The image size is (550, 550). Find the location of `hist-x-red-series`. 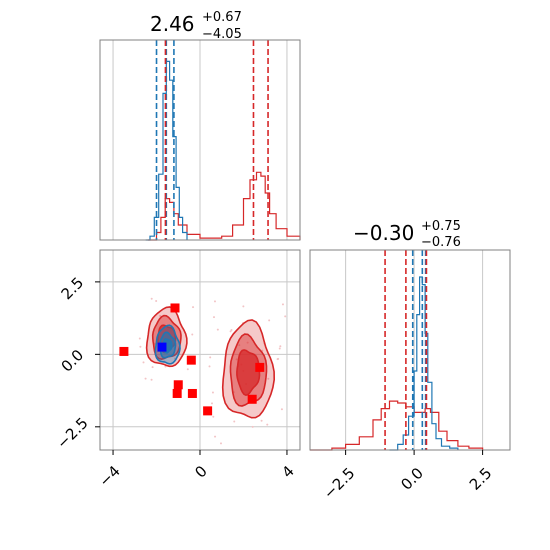

hist-x-red-series is located at coordinates (224, 206).